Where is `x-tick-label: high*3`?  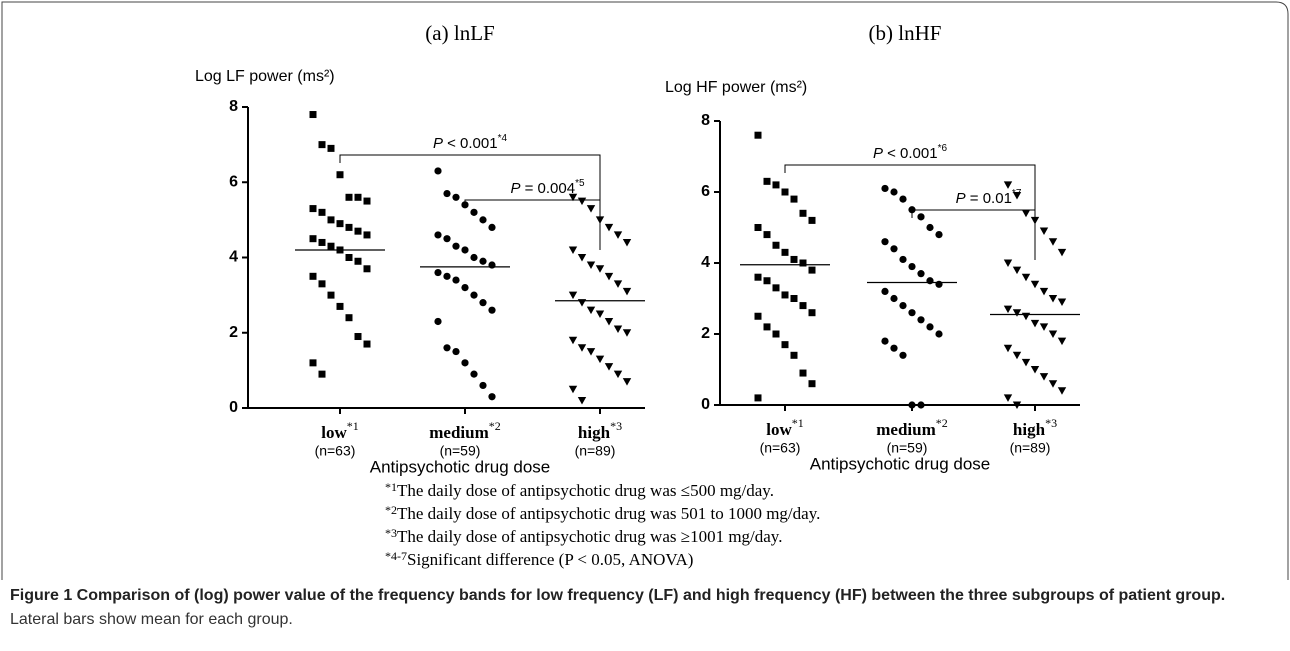
x-tick-label: high*3 is located at coordinates (600, 430).